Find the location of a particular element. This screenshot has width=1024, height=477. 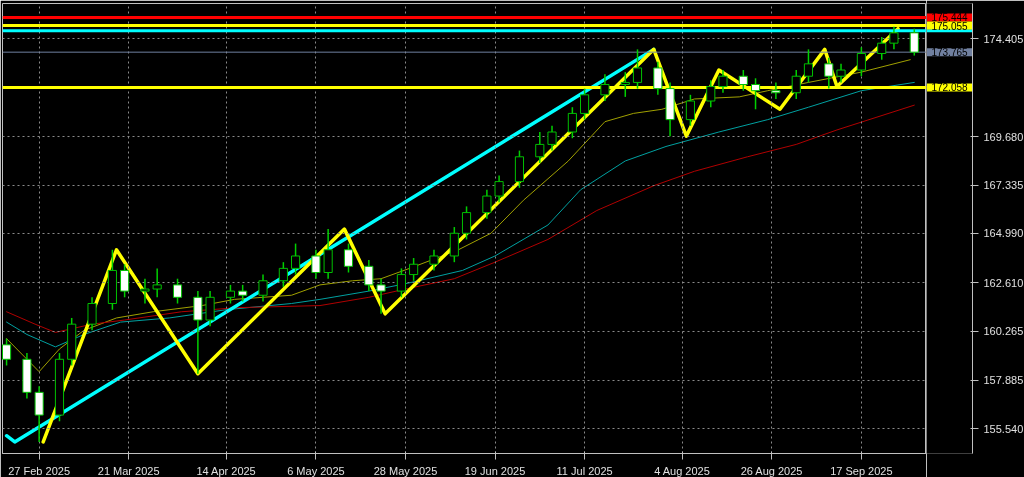

x-tick-label: 27 Feb 2025 is located at coordinates (39, 470).